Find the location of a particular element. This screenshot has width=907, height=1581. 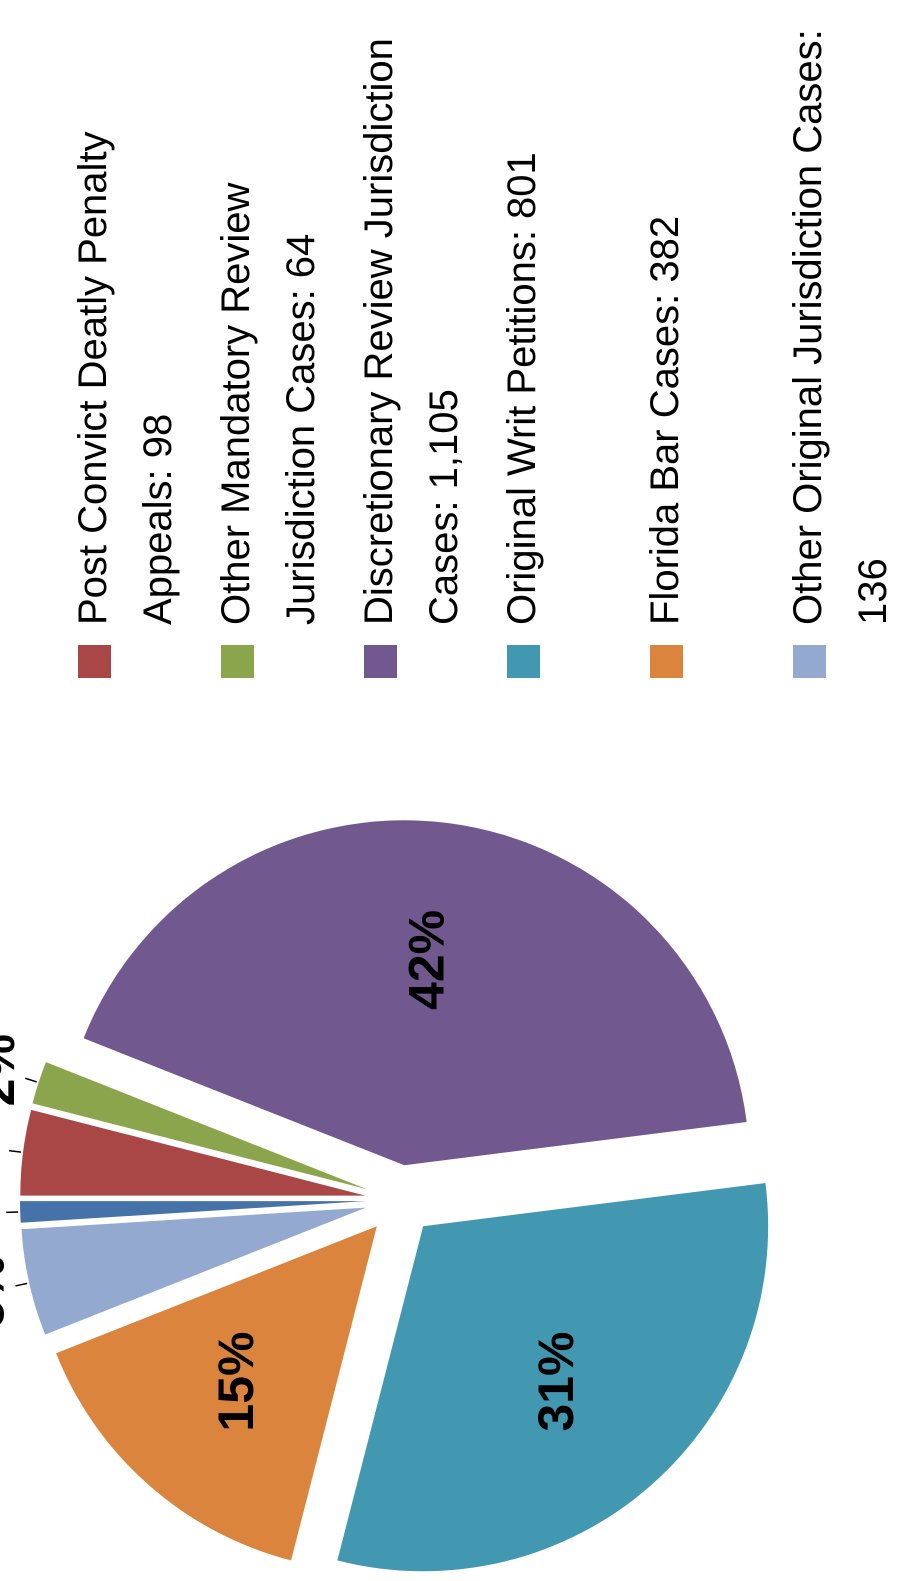

legend-line: Other Original Jurisdiction Cases: is located at coordinates (808, 321).